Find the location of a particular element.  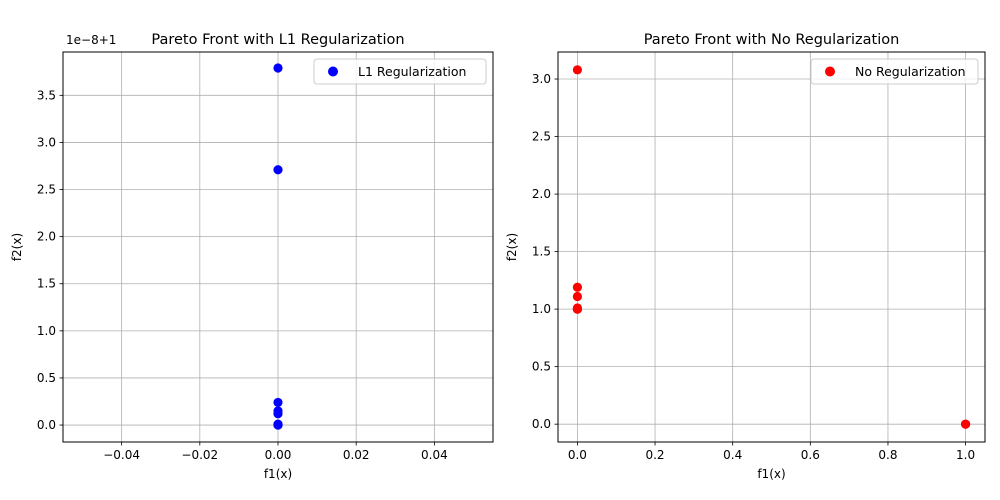

x-tick-label: 0.4 is located at coordinates (732, 455).